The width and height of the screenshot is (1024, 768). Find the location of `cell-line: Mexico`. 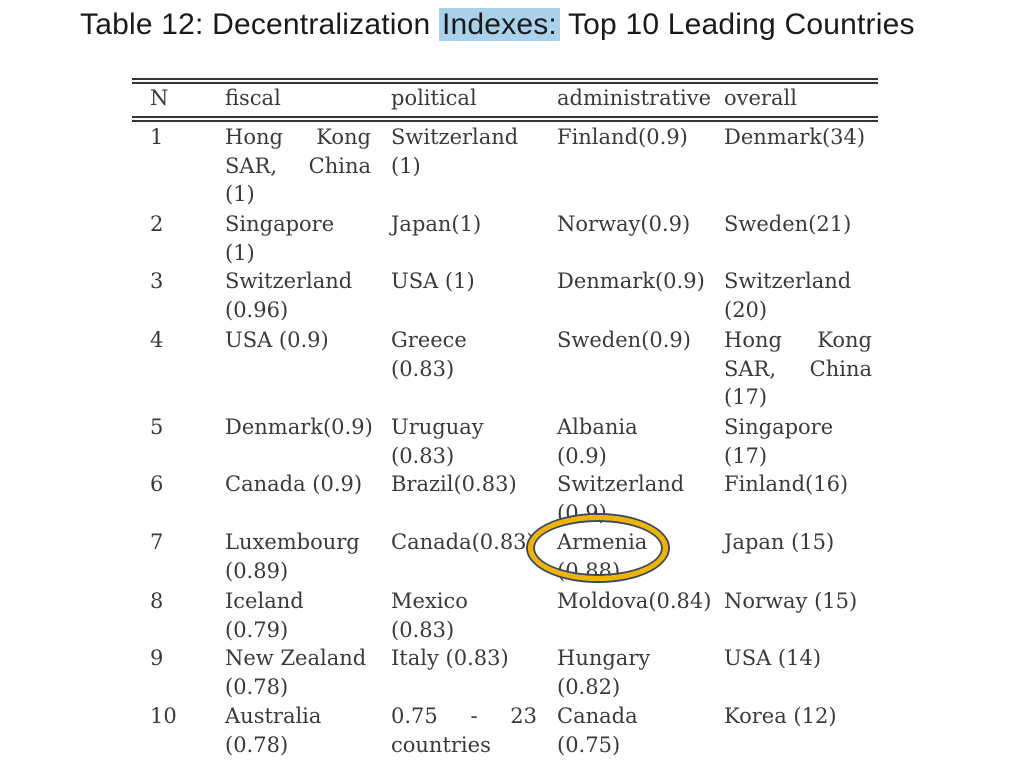

cell-line: Mexico is located at coordinates (429, 601).